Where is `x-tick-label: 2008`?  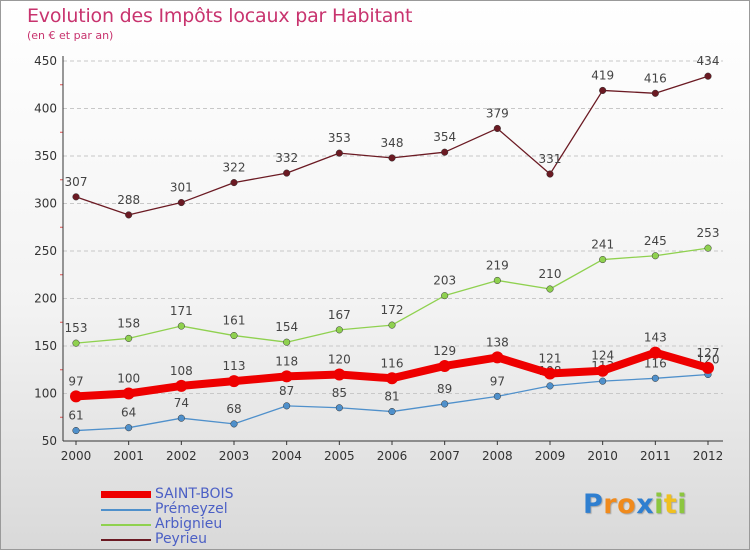 x-tick-label: 2008 is located at coordinates (497, 456).